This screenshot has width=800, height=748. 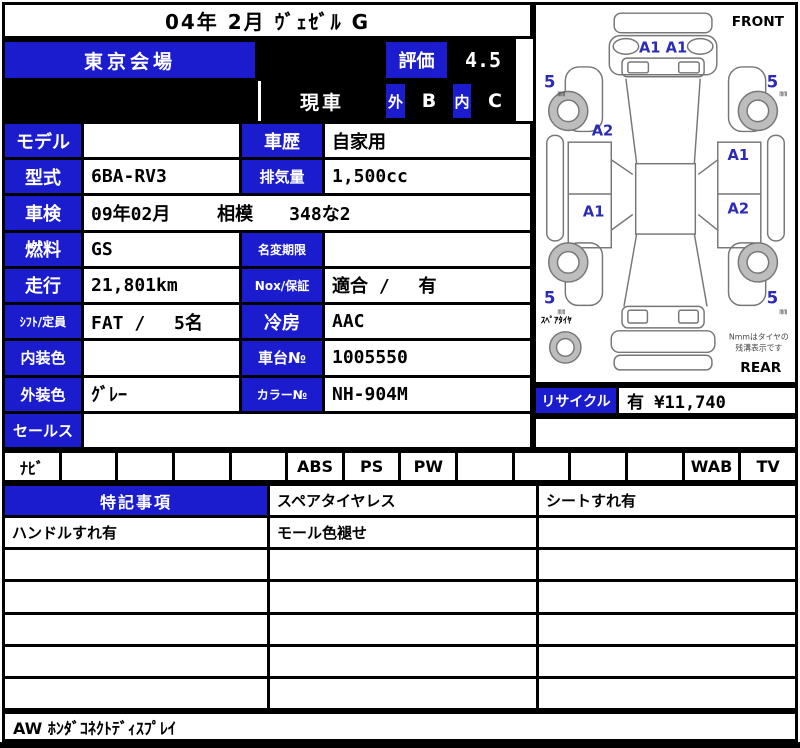 I want to click on headlight-left-shape, so click(x=626, y=46).